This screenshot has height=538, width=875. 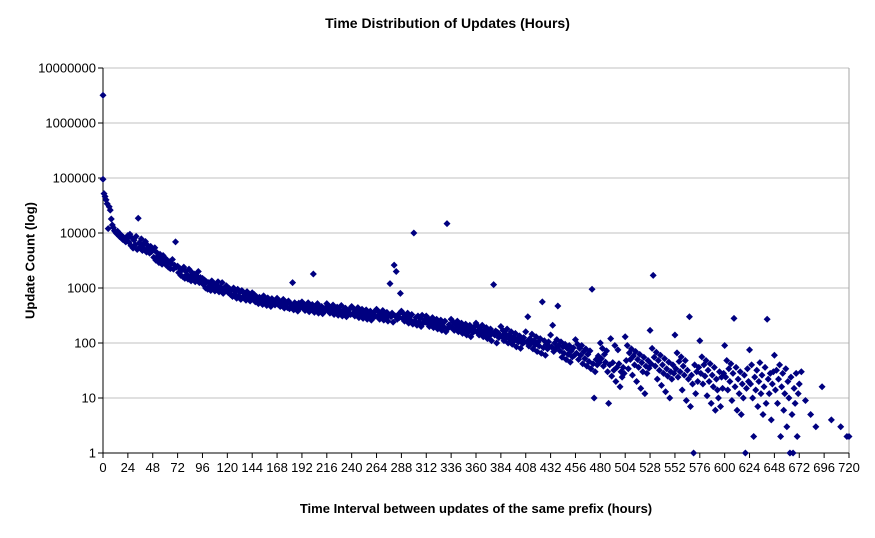 I want to click on x-tick-label: 552, so click(x=675, y=467).